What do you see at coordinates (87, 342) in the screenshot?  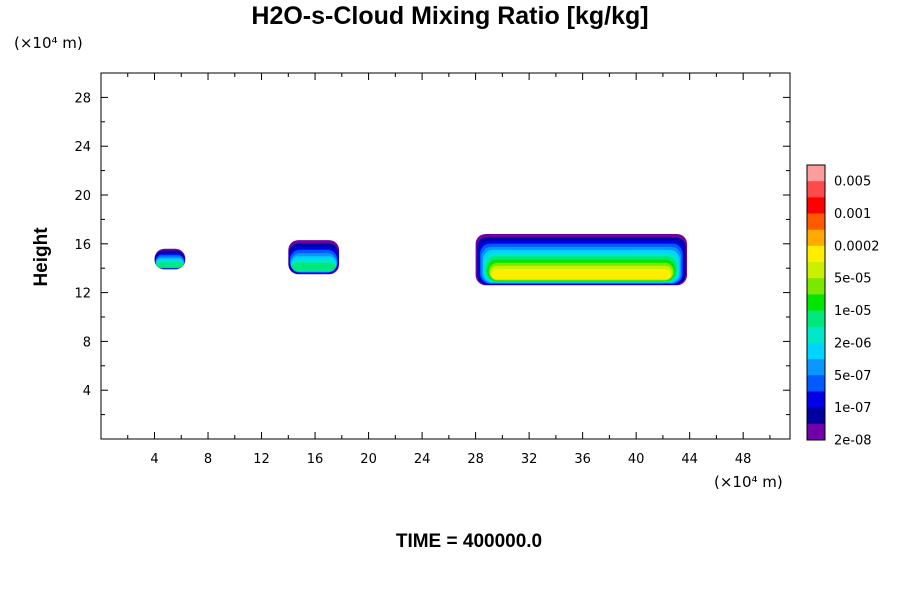 I see `y-tick-label: 8` at bounding box center [87, 342].